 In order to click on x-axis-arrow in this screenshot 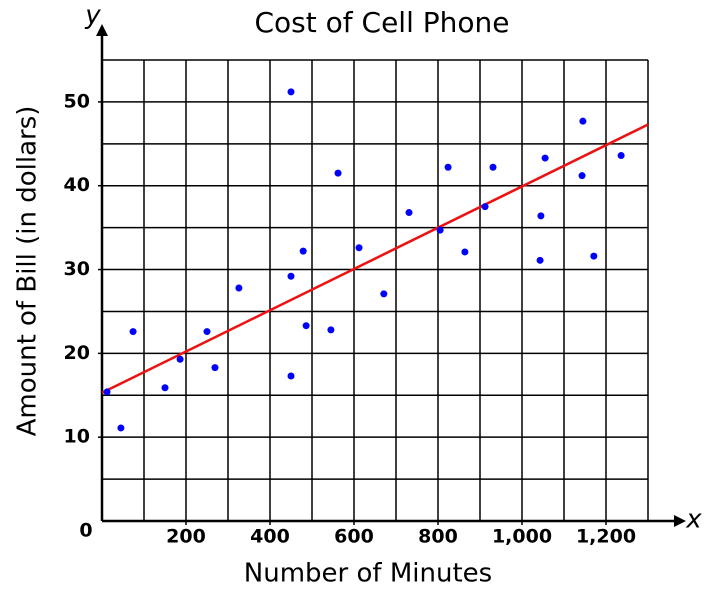, I will do `click(680, 521)`.